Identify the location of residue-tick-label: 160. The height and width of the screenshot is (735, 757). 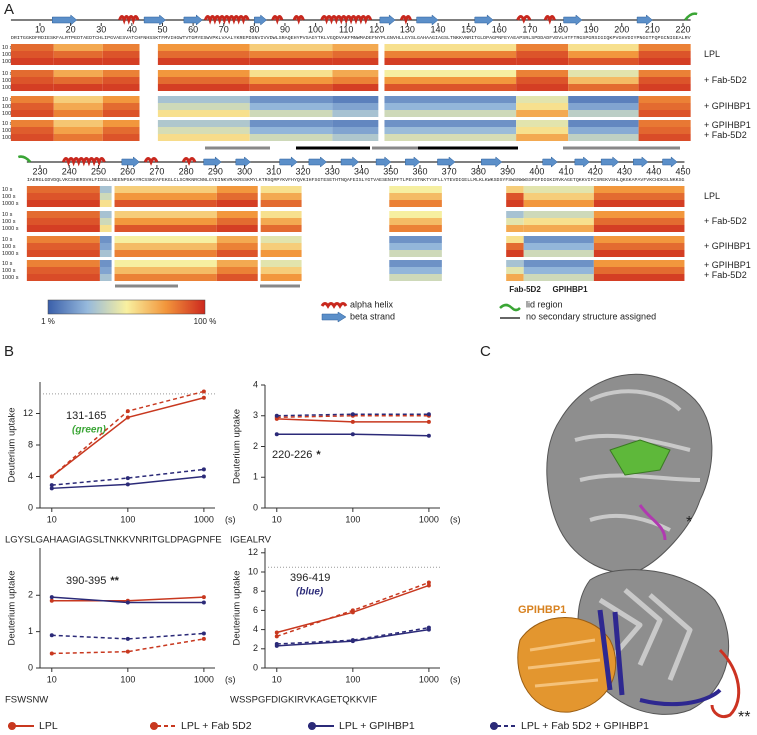
(499, 29).